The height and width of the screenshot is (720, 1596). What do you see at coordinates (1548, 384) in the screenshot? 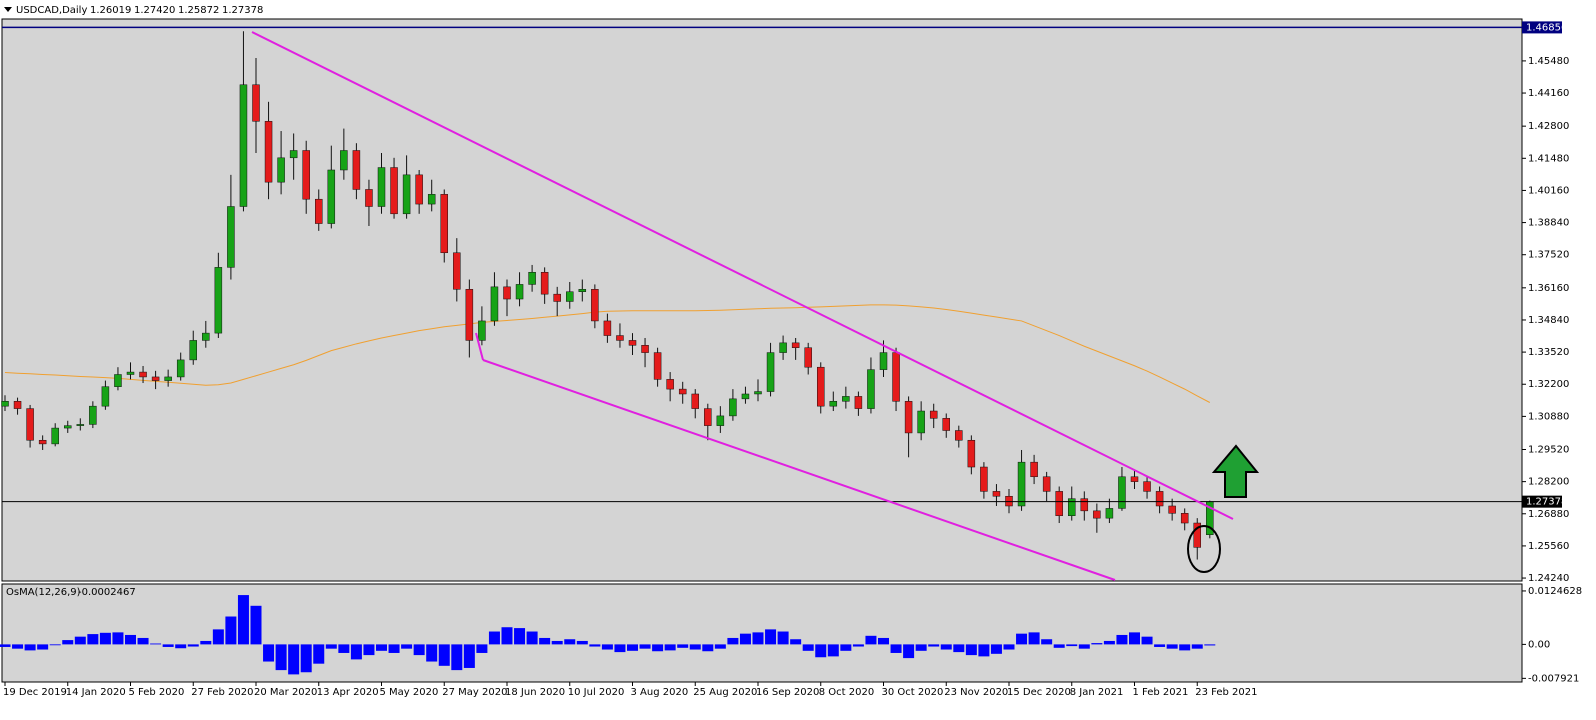
I see `y-tick-label: 1.32200` at bounding box center [1548, 384].